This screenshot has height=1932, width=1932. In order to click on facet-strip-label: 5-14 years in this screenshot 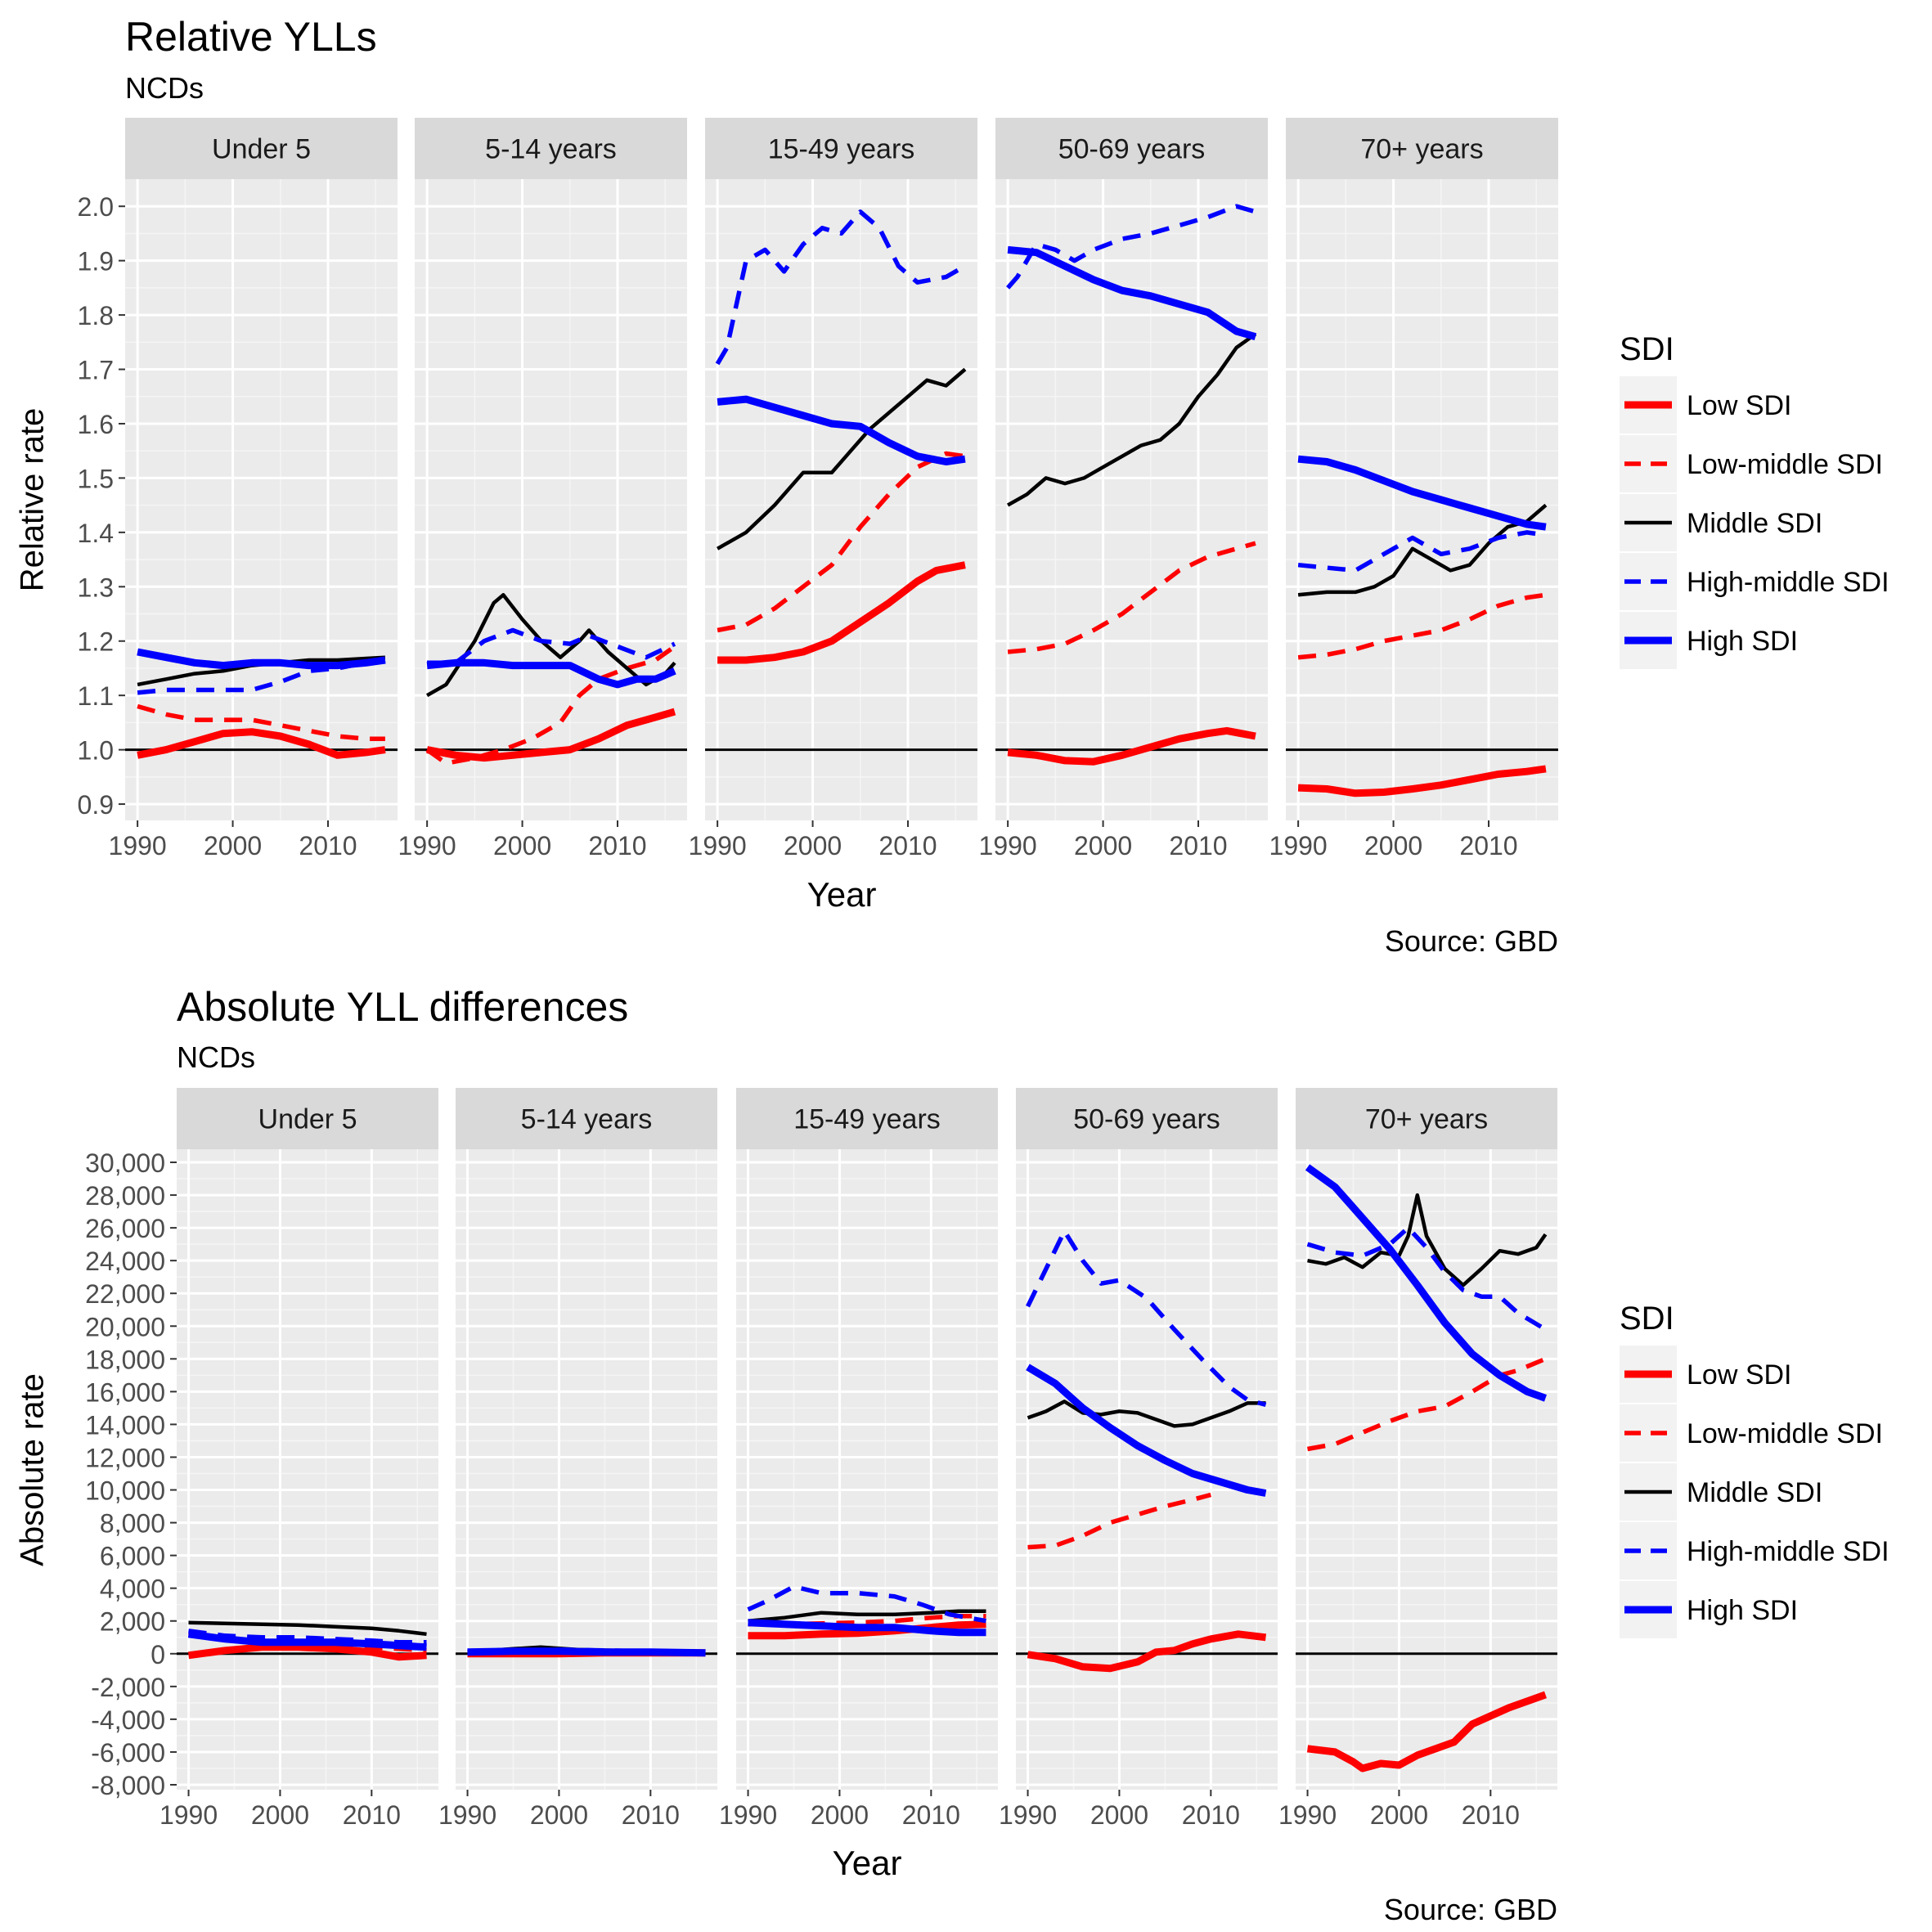, I will do `click(587, 1119)`.